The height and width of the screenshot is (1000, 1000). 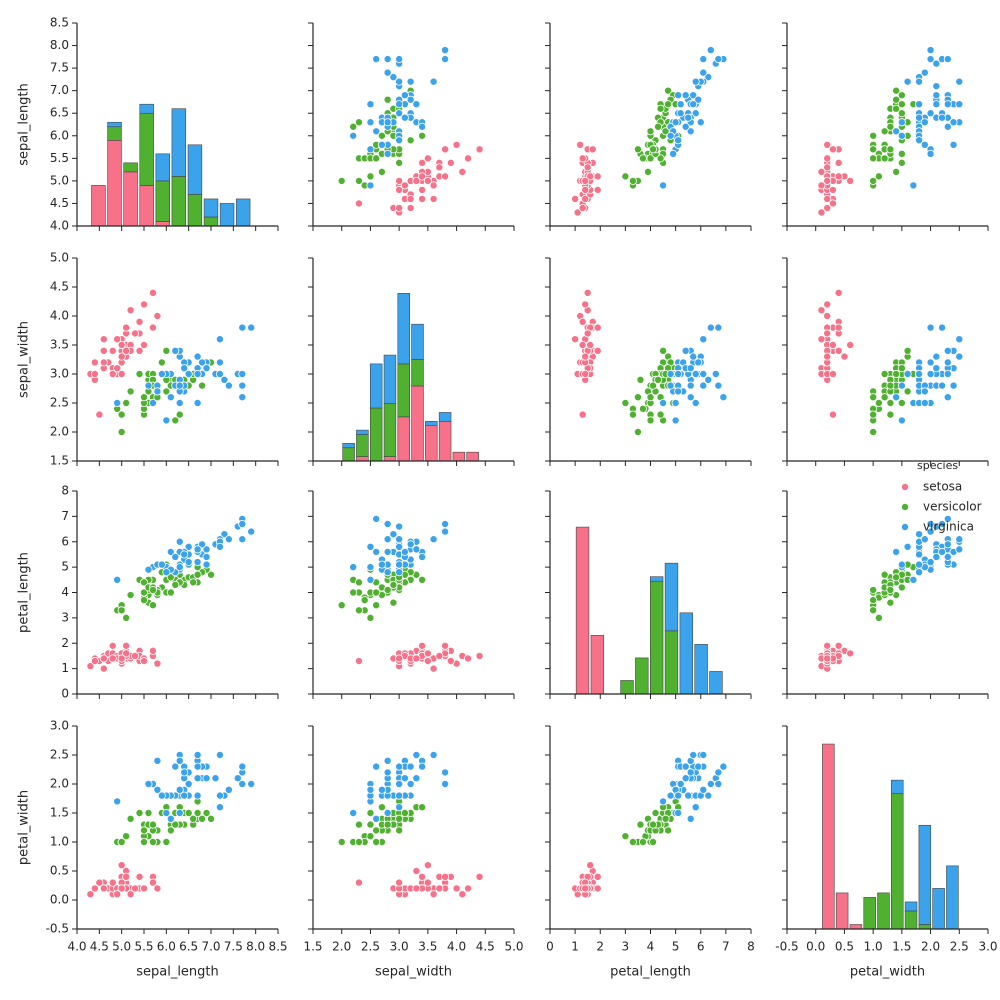 What do you see at coordinates (59, 842) in the screenshot?
I see `y-tick-label: 1.0` at bounding box center [59, 842].